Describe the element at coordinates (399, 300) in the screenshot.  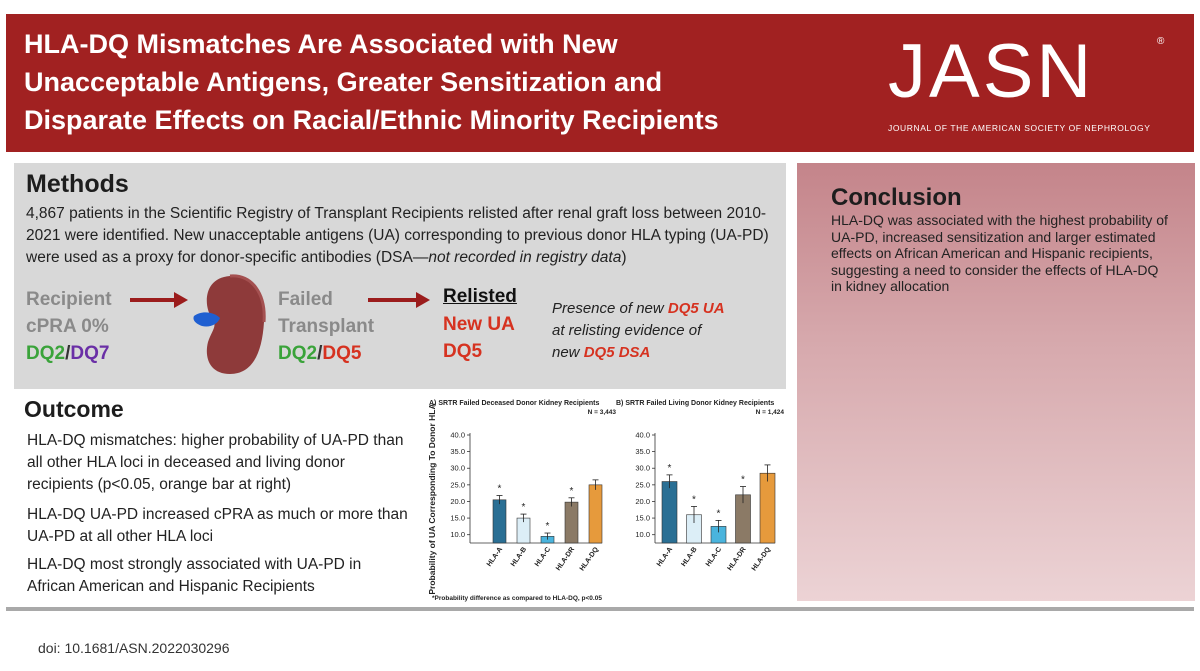
I see `arrow-failed-to-relisted-icon` at that location.